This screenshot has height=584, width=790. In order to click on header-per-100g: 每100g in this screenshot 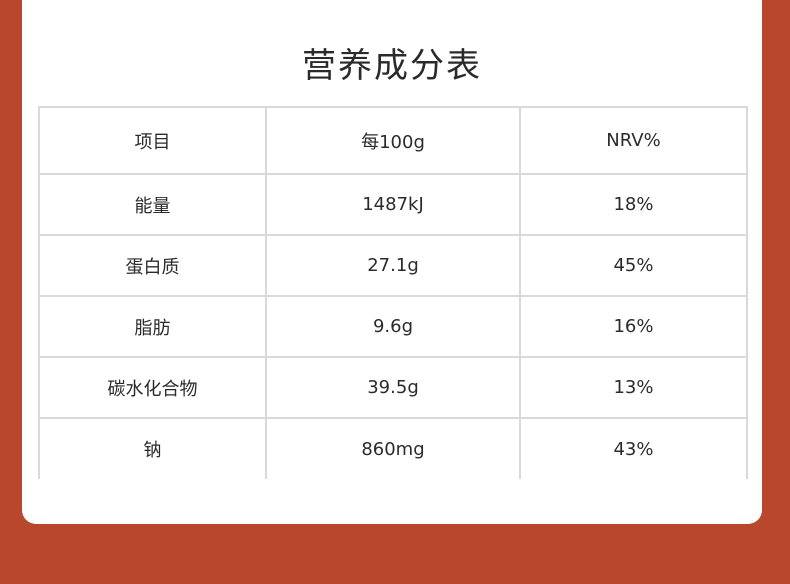, I will do `click(393, 140)`.